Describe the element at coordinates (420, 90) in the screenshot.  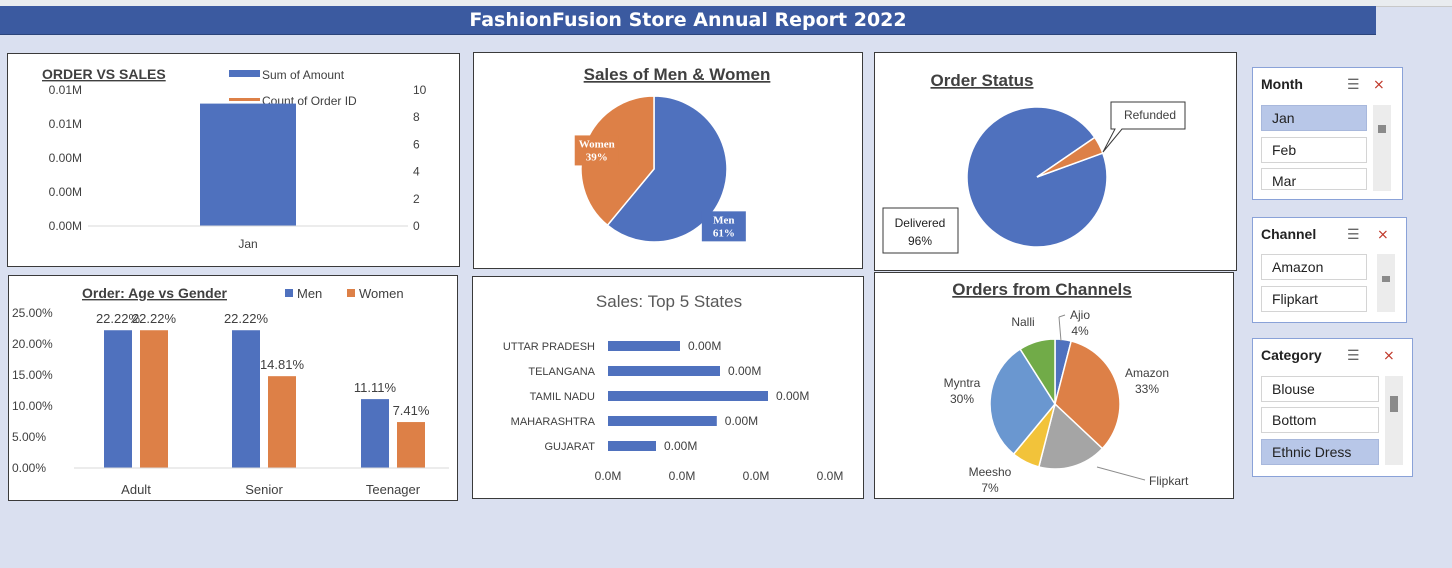
I see `y-right-tick-label: 10` at that location.